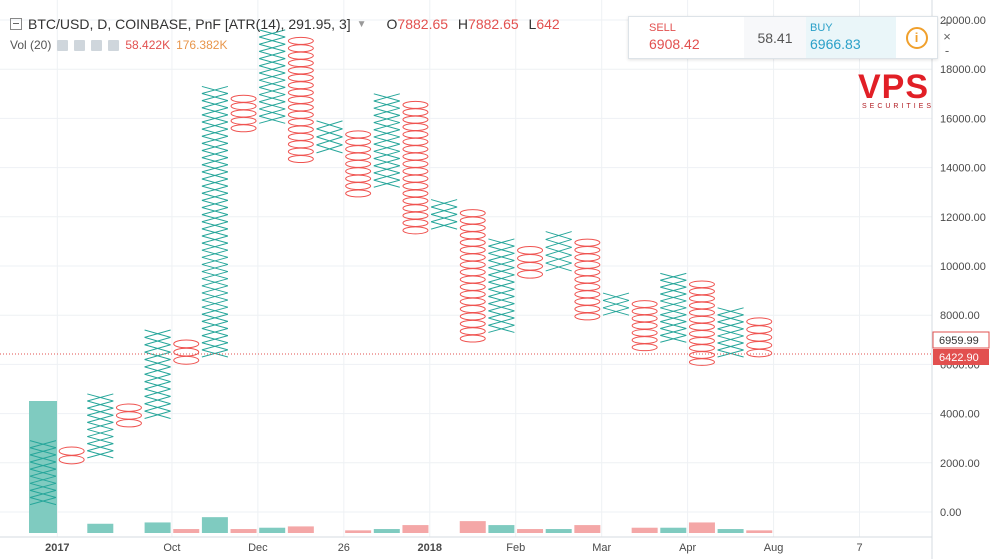 The image size is (993, 559). I want to click on side-tools: + × -, so click(947, 37).